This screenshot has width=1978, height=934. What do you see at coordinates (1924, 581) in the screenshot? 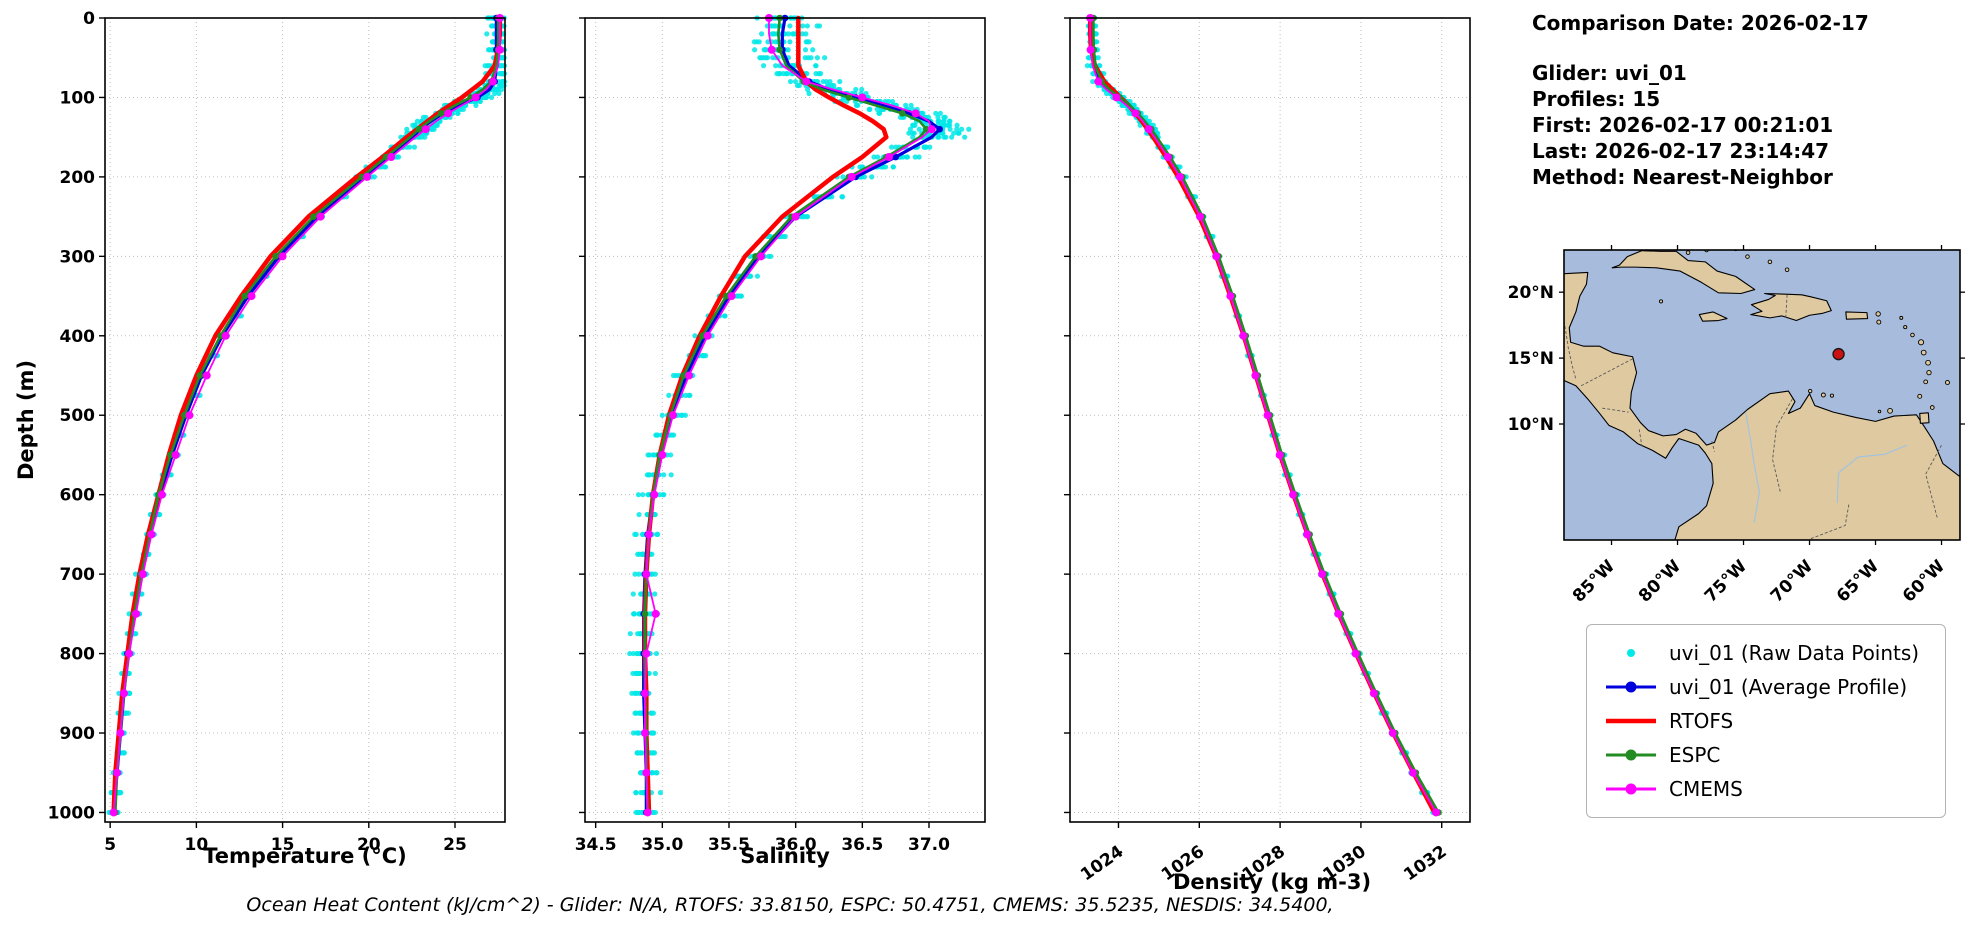
I see `svg-text: 60°W` at bounding box center [1924, 581].